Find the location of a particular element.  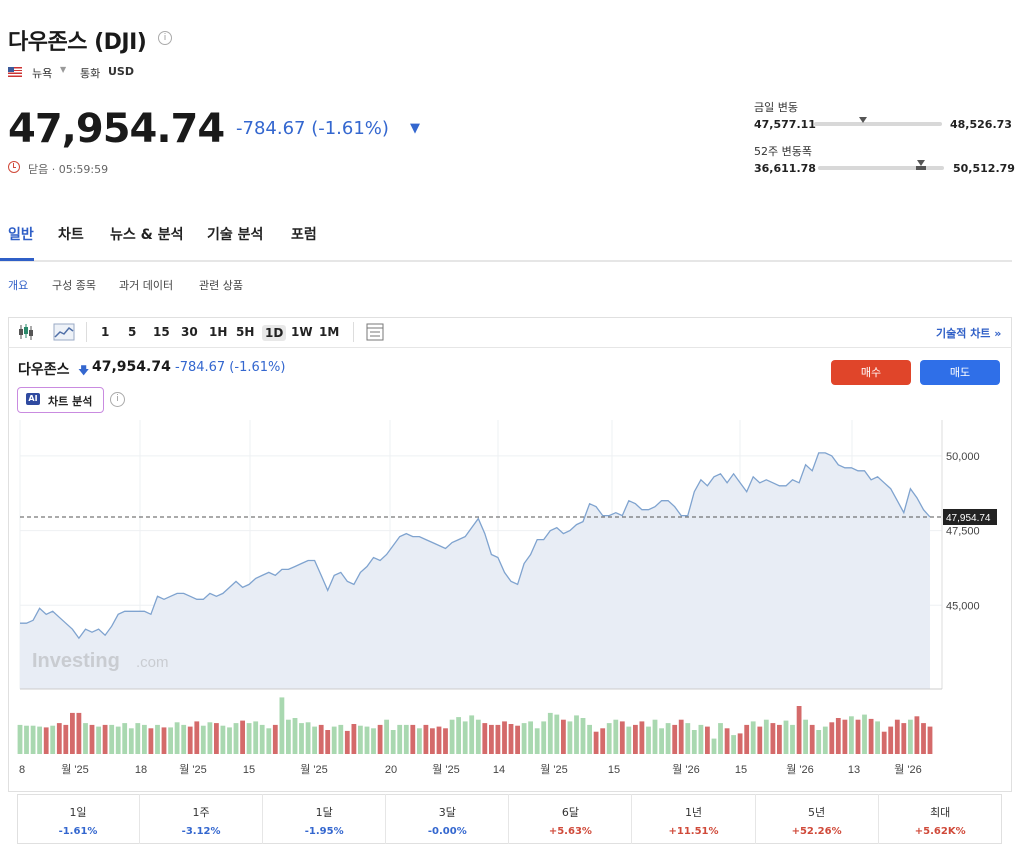

timeframe-1h: 1H is located at coordinates (218, 332).